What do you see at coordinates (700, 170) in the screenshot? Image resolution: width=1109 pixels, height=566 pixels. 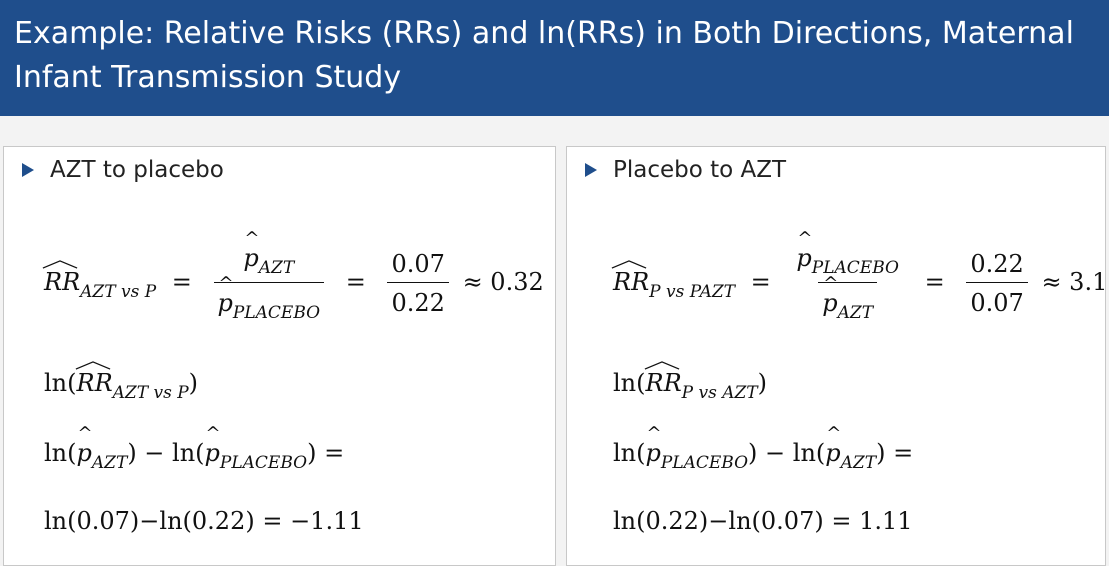 I see `right-heading: Placebo to AZT` at bounding box center [700, 170].